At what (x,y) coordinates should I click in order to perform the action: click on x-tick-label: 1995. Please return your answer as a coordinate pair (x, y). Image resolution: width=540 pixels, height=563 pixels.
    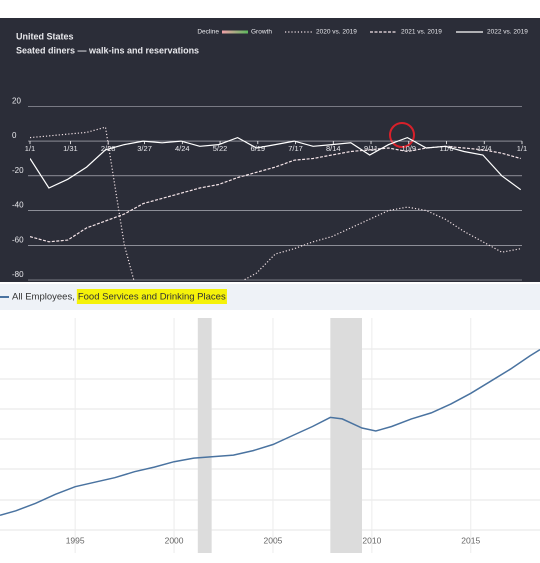
    Looking at the image, I should click on (75, 540).